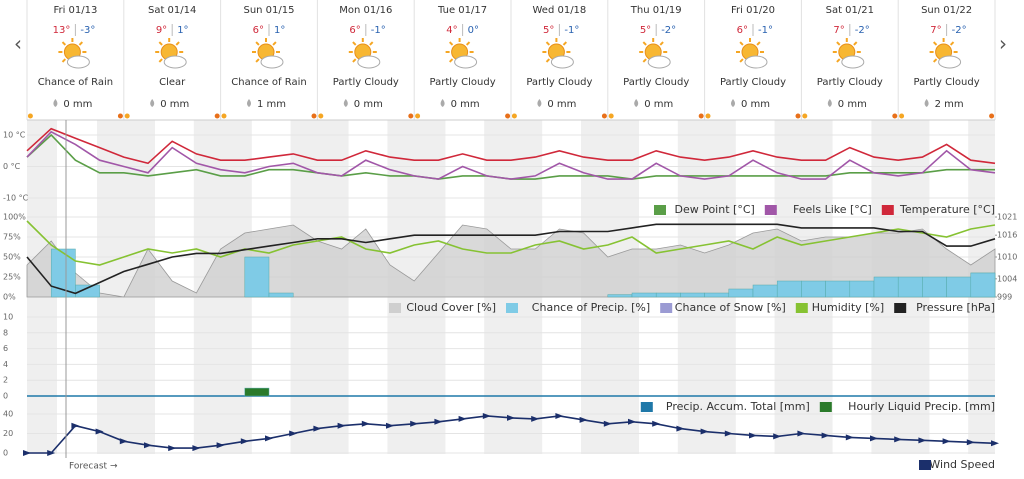 This screenshot has height=479, width=1024. What do you see at coordinates (645, 30) in the screenshot?
I see `high-temp: 5°` at bounding box center [645, 30].